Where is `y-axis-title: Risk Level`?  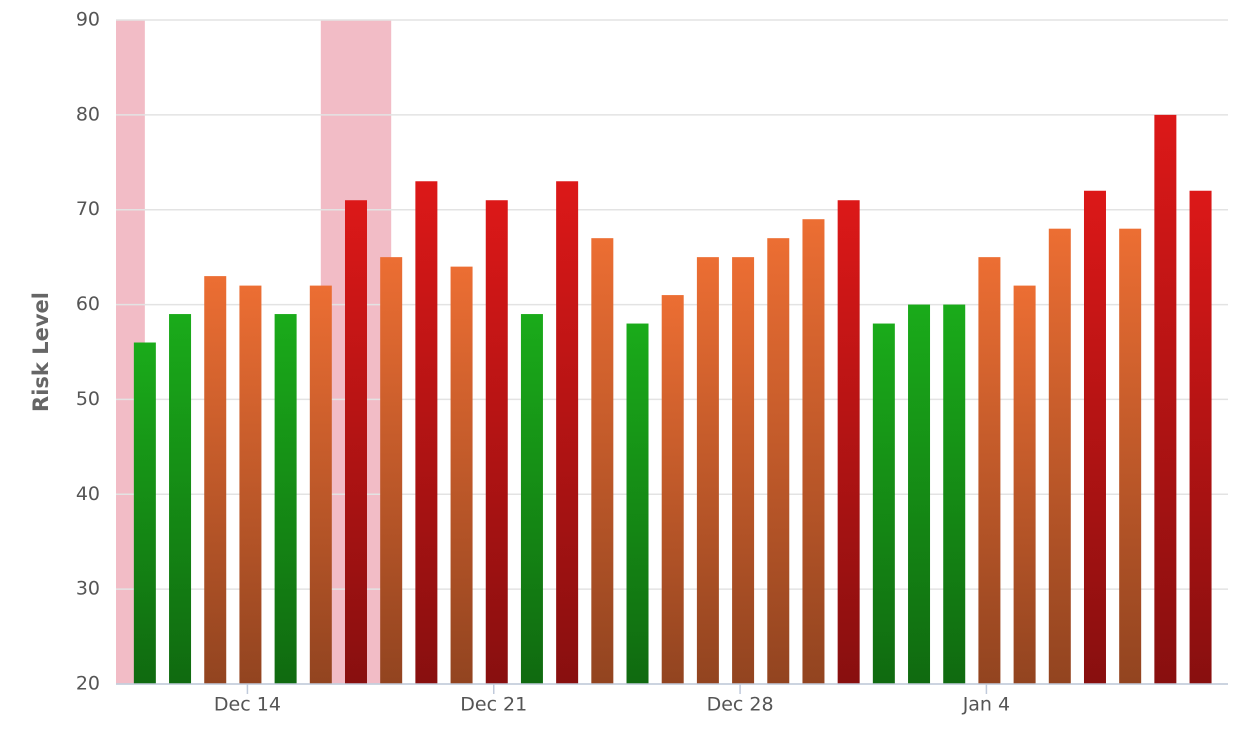
y-axis-title: Risk Level is located at coordinates (41, 352).